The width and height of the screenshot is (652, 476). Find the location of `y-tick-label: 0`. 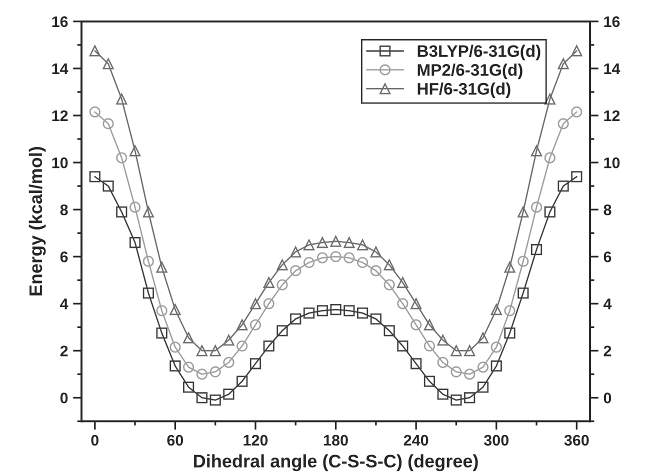

y-tick-label: 0 is located at coordinates (64, 398).